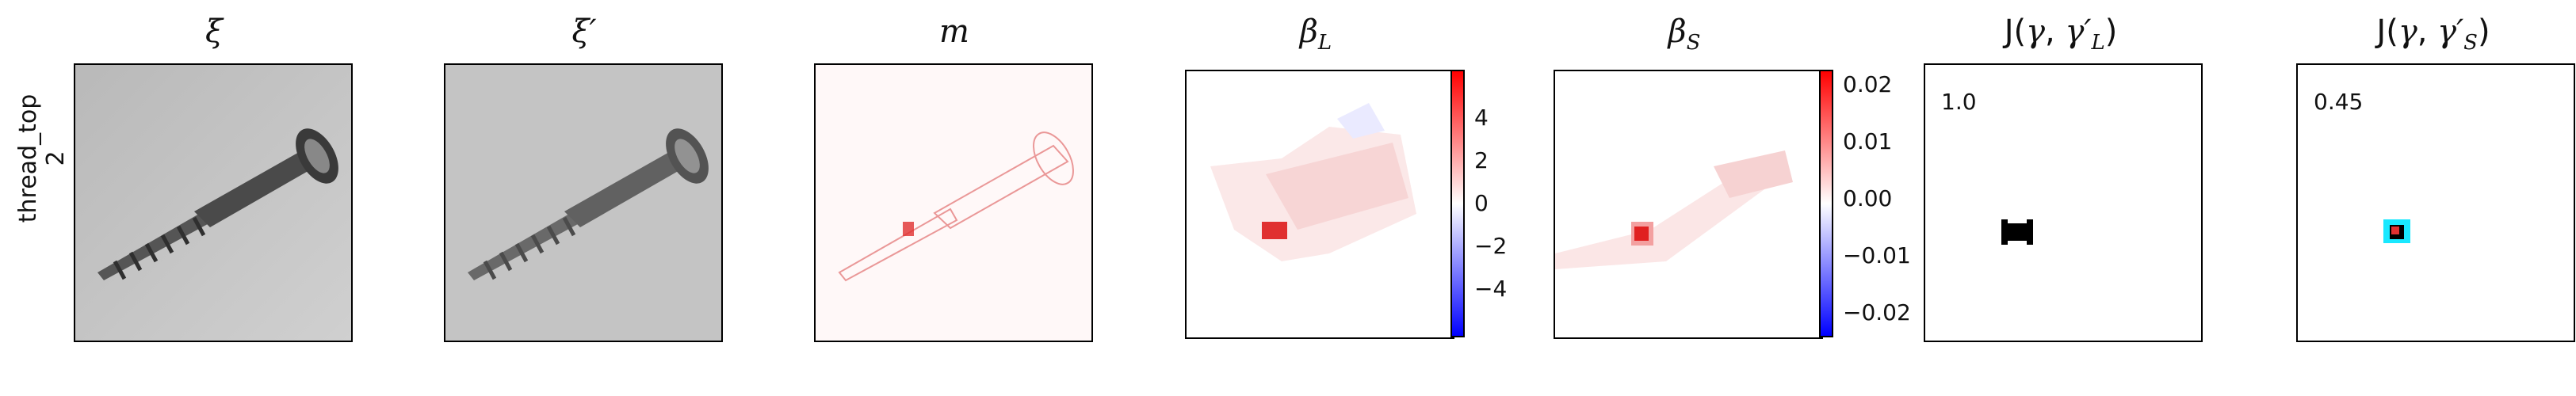 This screenshot has width=2576, height=396. Describe the element at coordinates (218, 204) in the screenshot. I see `screw-shape` at that location.